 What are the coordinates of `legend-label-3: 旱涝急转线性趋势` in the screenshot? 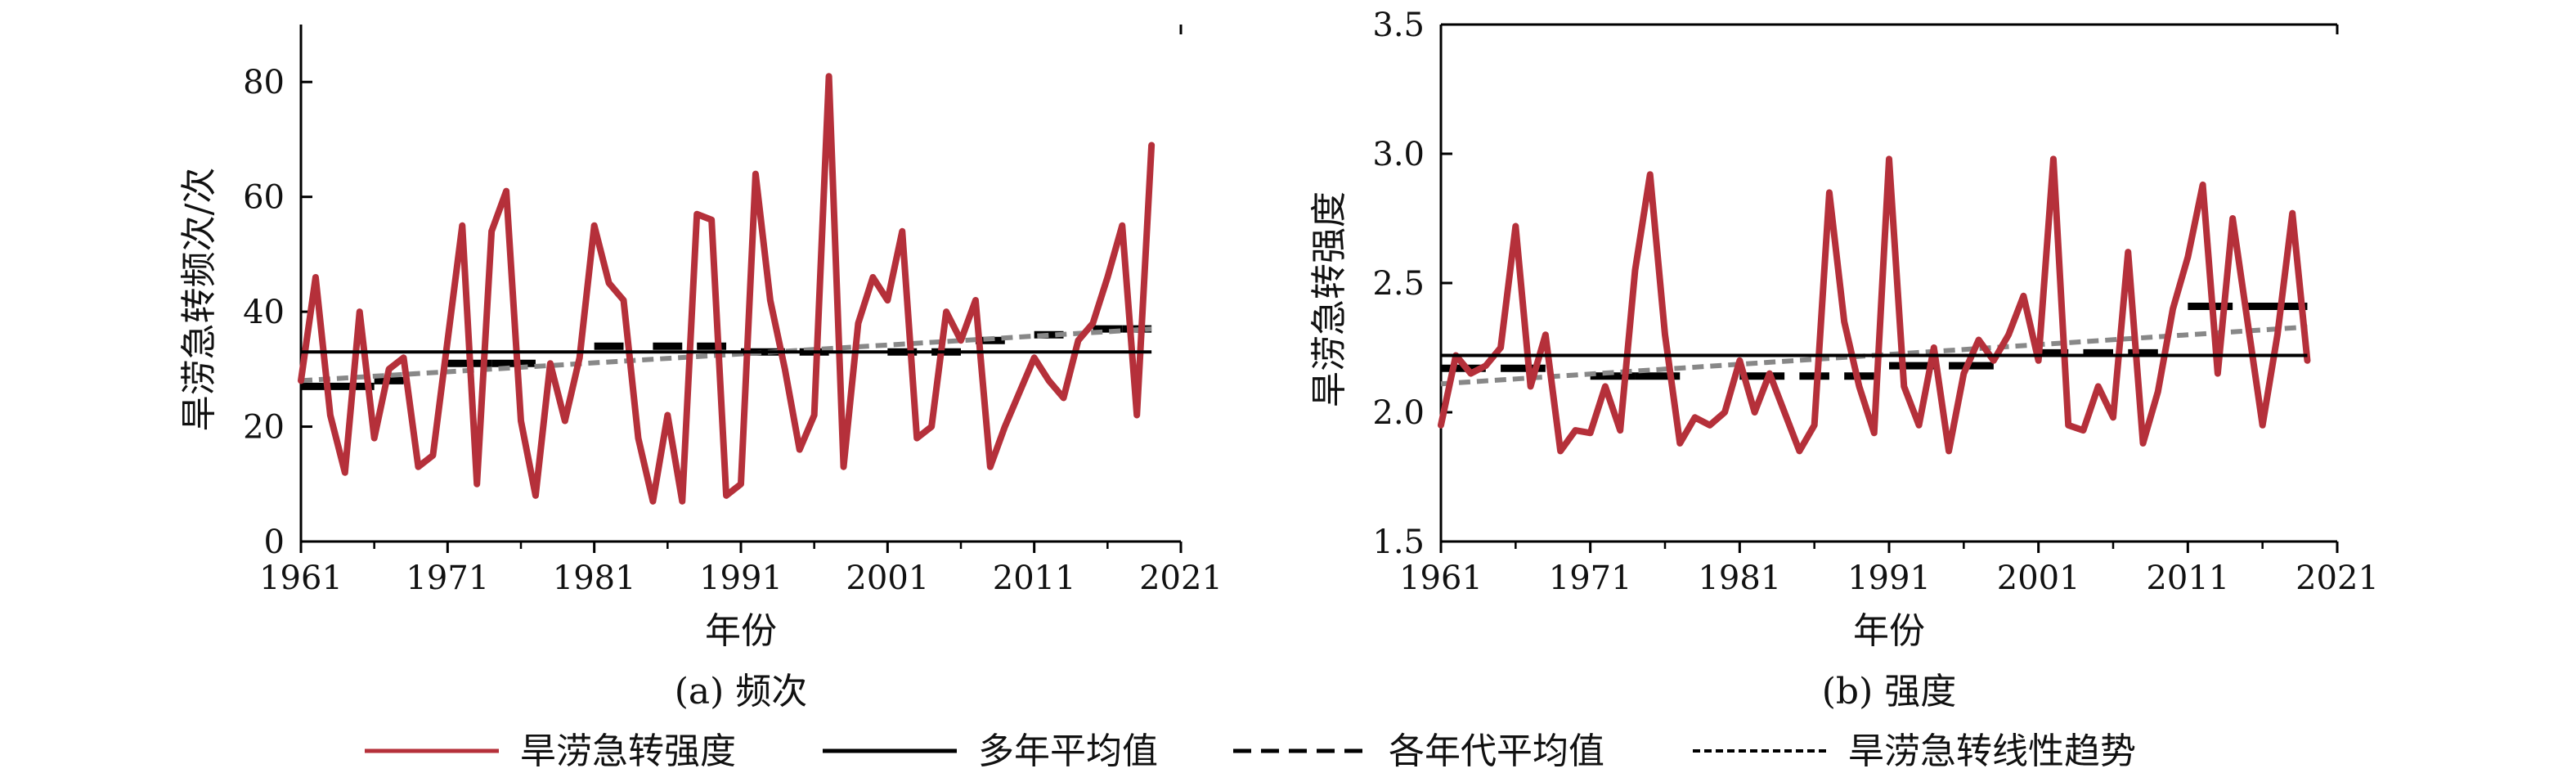 It's located at (1992, 751).